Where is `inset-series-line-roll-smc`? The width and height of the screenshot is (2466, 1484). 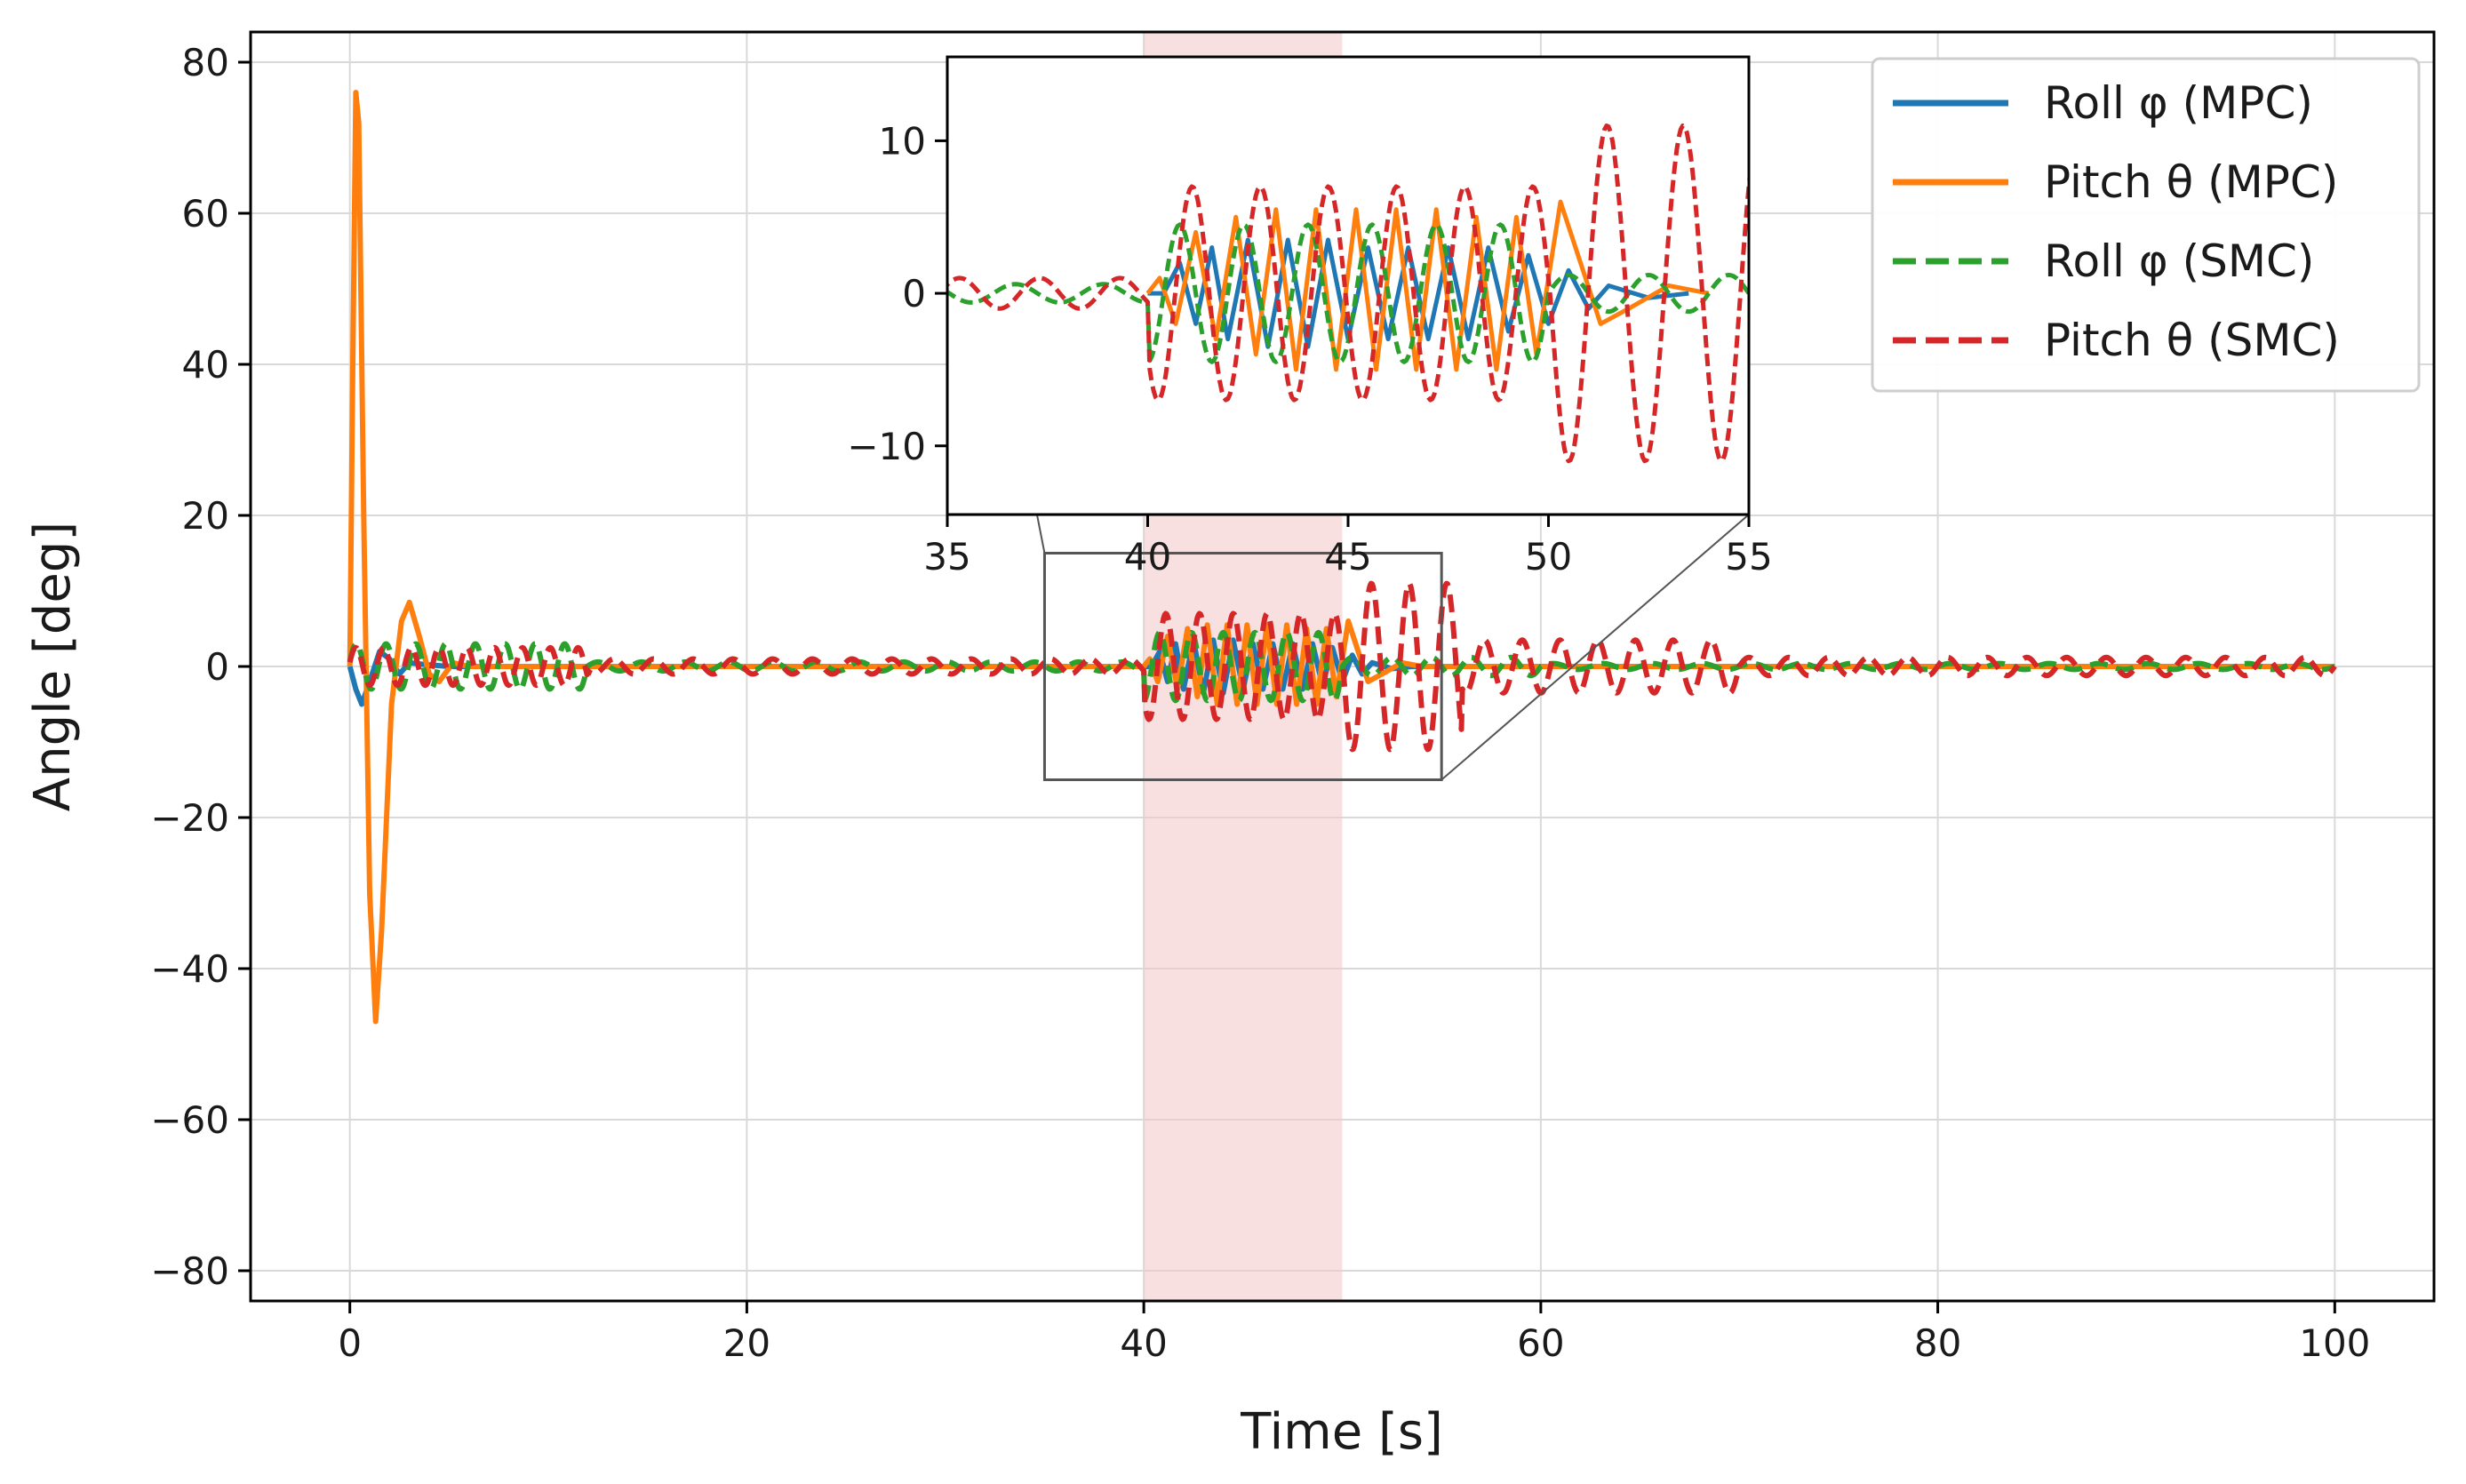 inset-series-line-roll-smc is located at coordinates (1348, 293).